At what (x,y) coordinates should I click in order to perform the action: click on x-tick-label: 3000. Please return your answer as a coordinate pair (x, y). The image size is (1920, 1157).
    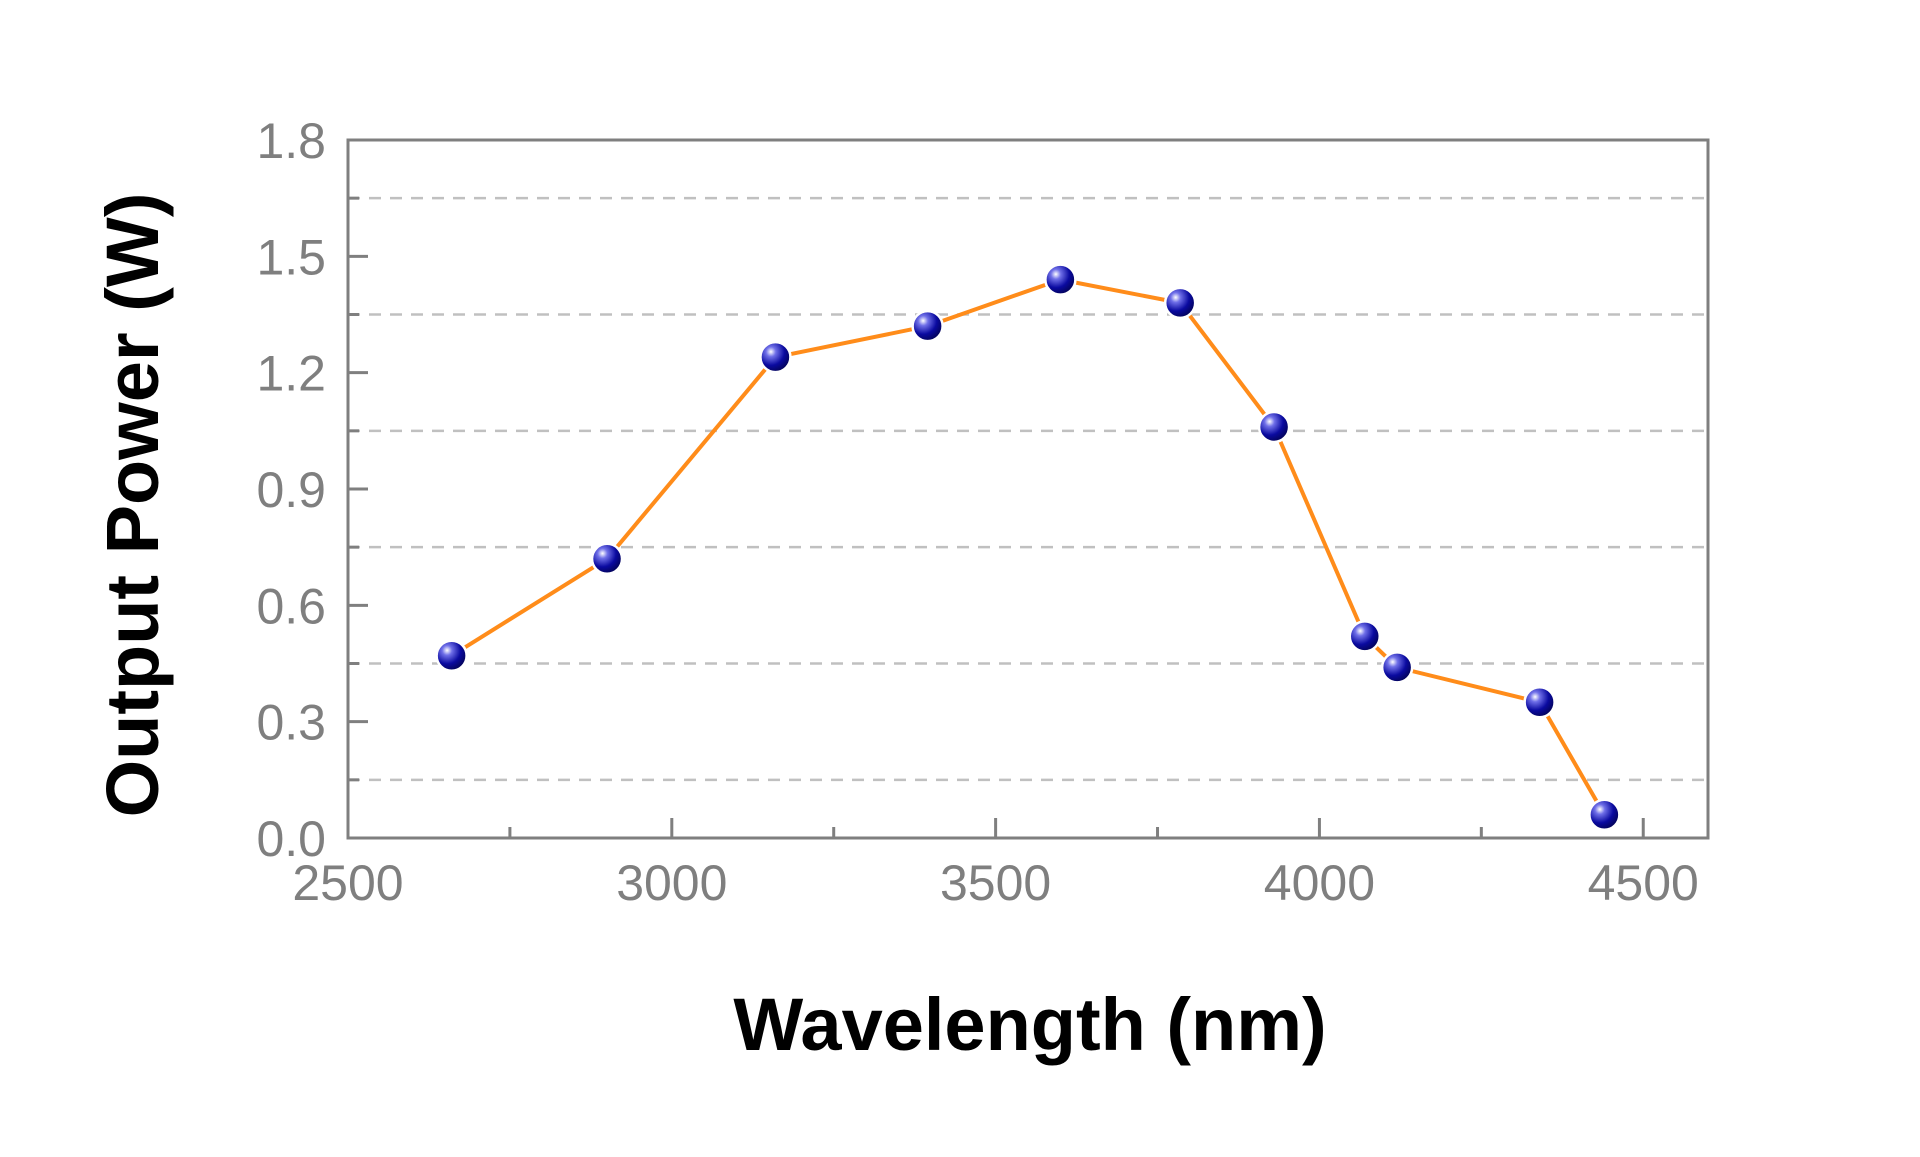
    Looking at the image, I should click on (671, 883).